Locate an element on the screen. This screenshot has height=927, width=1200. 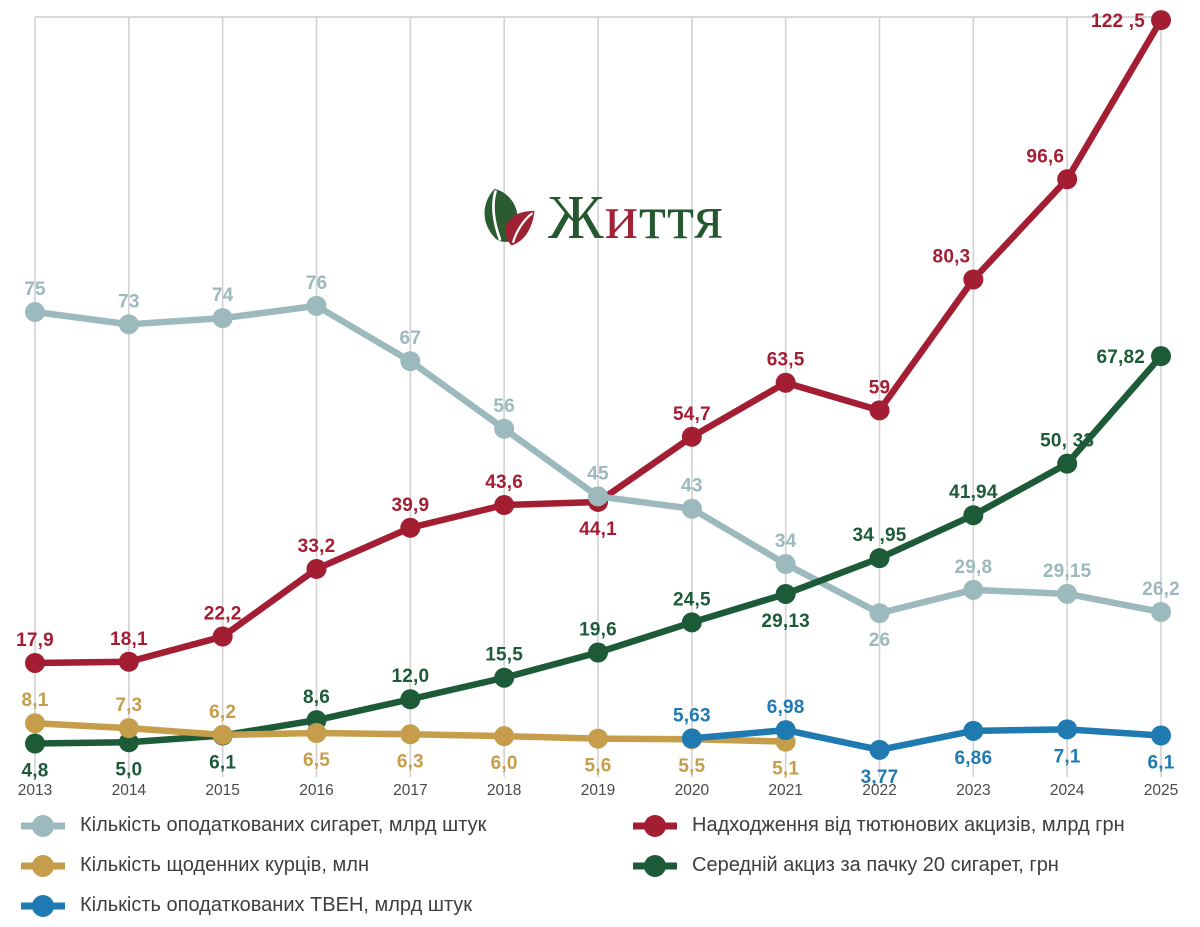
data-label: 29,15 is located at coordinates (1067, 571).